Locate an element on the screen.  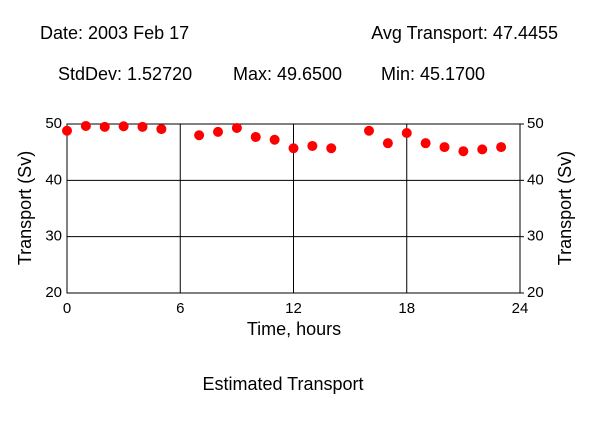
y-tick-label: 40 is located at coordinates (53, 179).